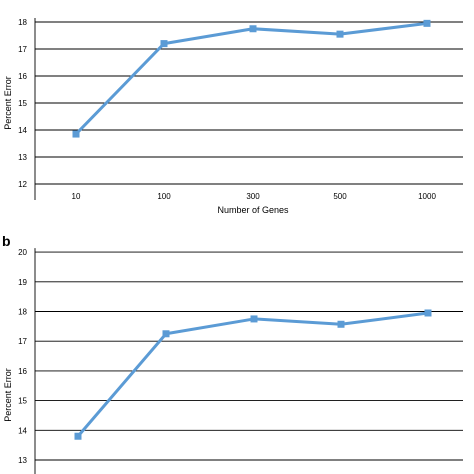 Image resolution: width=474 pixels, height=474 pixels. I want to click on y-tick-label-b-17: 17, so click(22, 341).